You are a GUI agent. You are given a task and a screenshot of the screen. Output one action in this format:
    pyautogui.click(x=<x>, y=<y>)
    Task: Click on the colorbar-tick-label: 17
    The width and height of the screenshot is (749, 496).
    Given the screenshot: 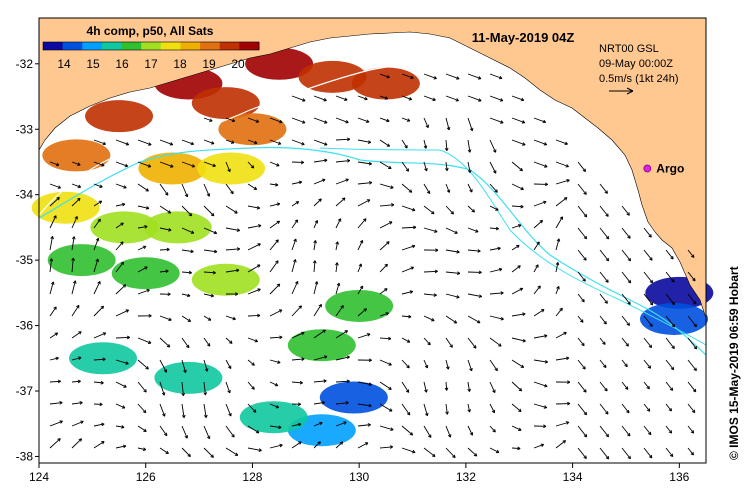 What is the action you would take?
    pyautogui.click(x=151, y=64)
    